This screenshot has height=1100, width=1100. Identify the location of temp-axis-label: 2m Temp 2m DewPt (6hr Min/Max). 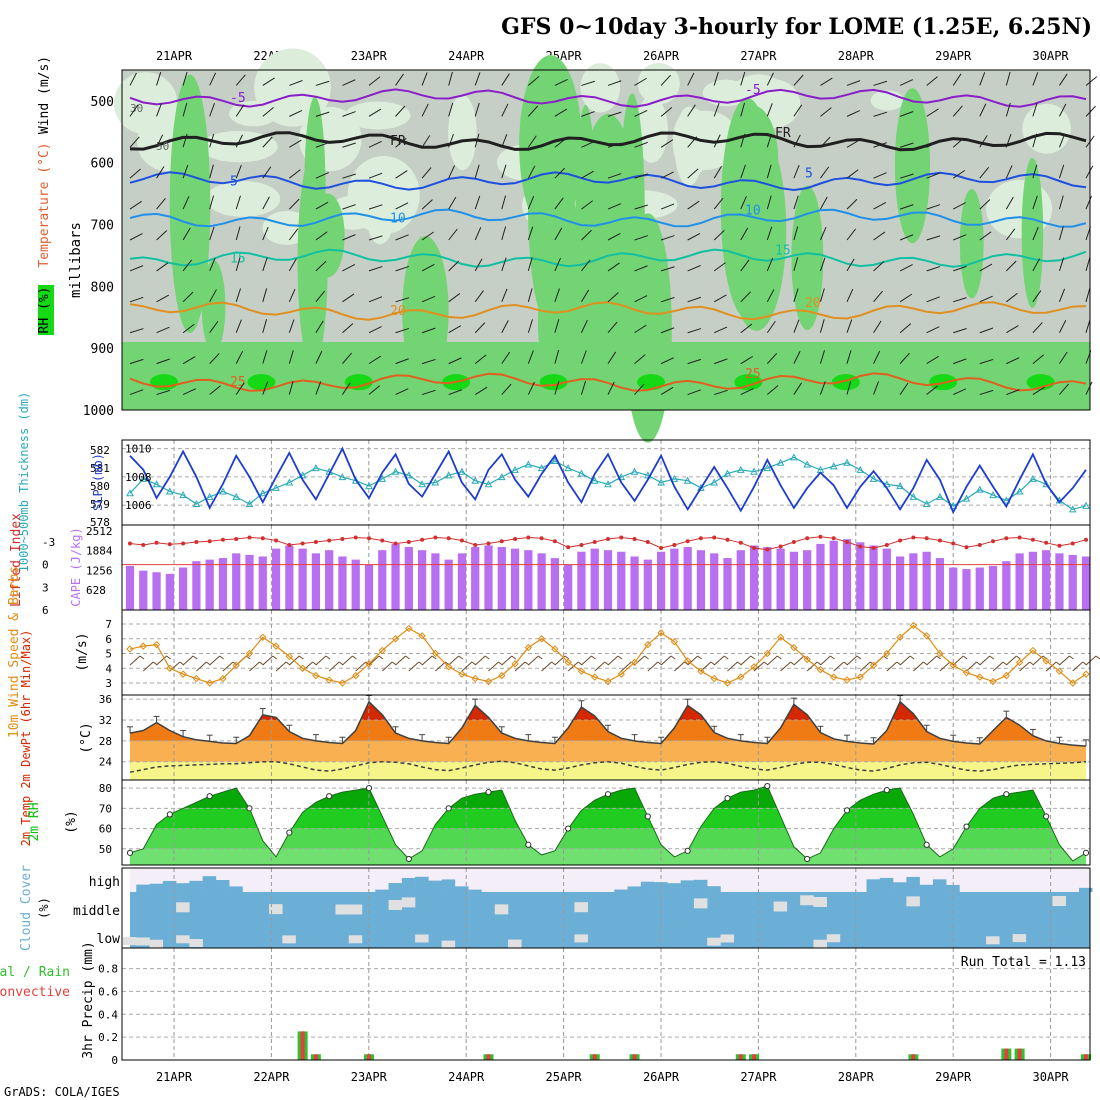
(26, 738).